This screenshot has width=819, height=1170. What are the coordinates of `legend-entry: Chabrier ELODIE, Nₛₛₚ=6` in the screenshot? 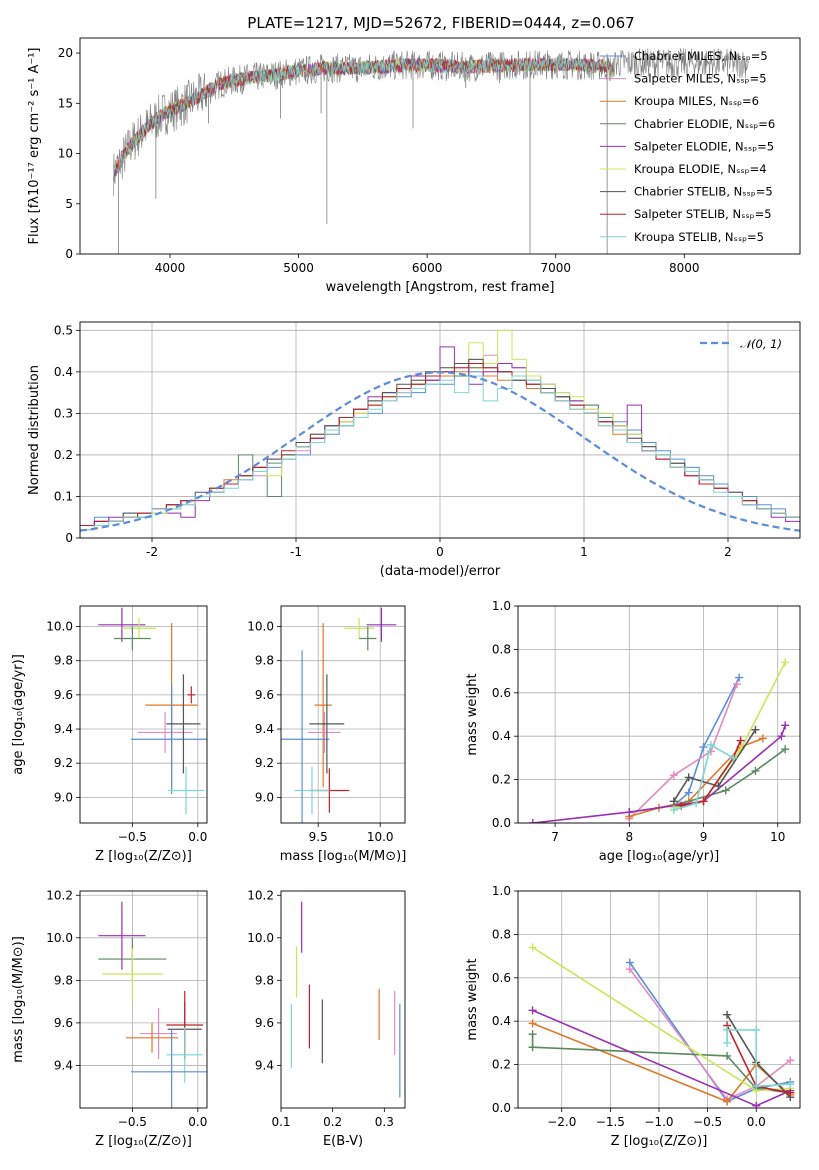 It's located at (704, 124).